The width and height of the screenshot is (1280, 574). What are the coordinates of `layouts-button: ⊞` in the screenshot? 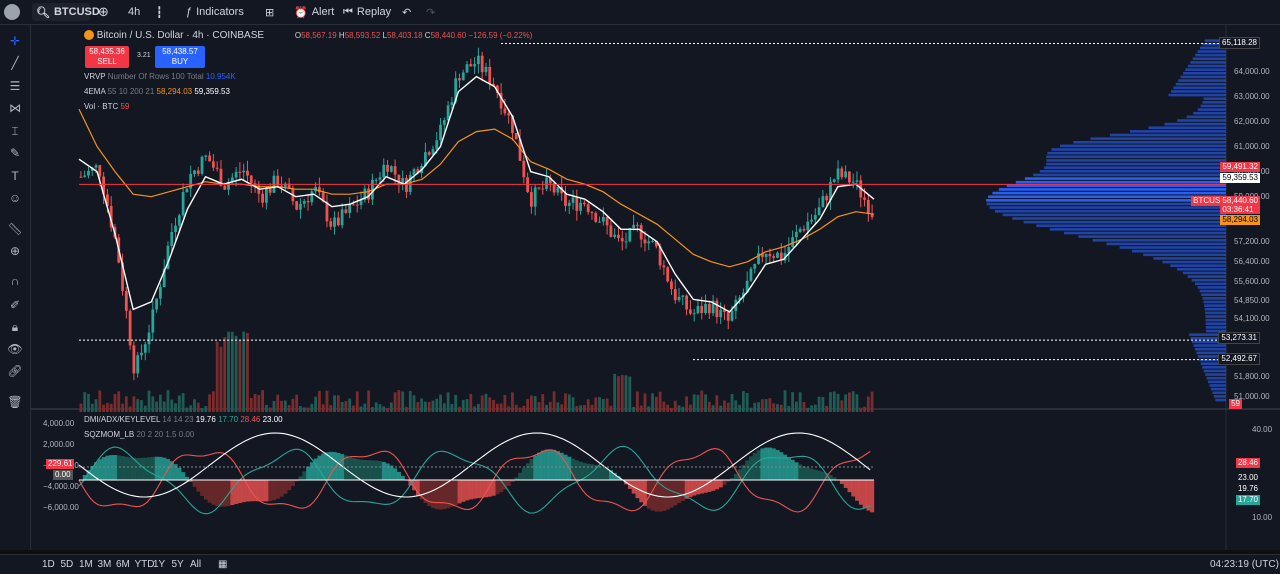 It's located at (269, 12).